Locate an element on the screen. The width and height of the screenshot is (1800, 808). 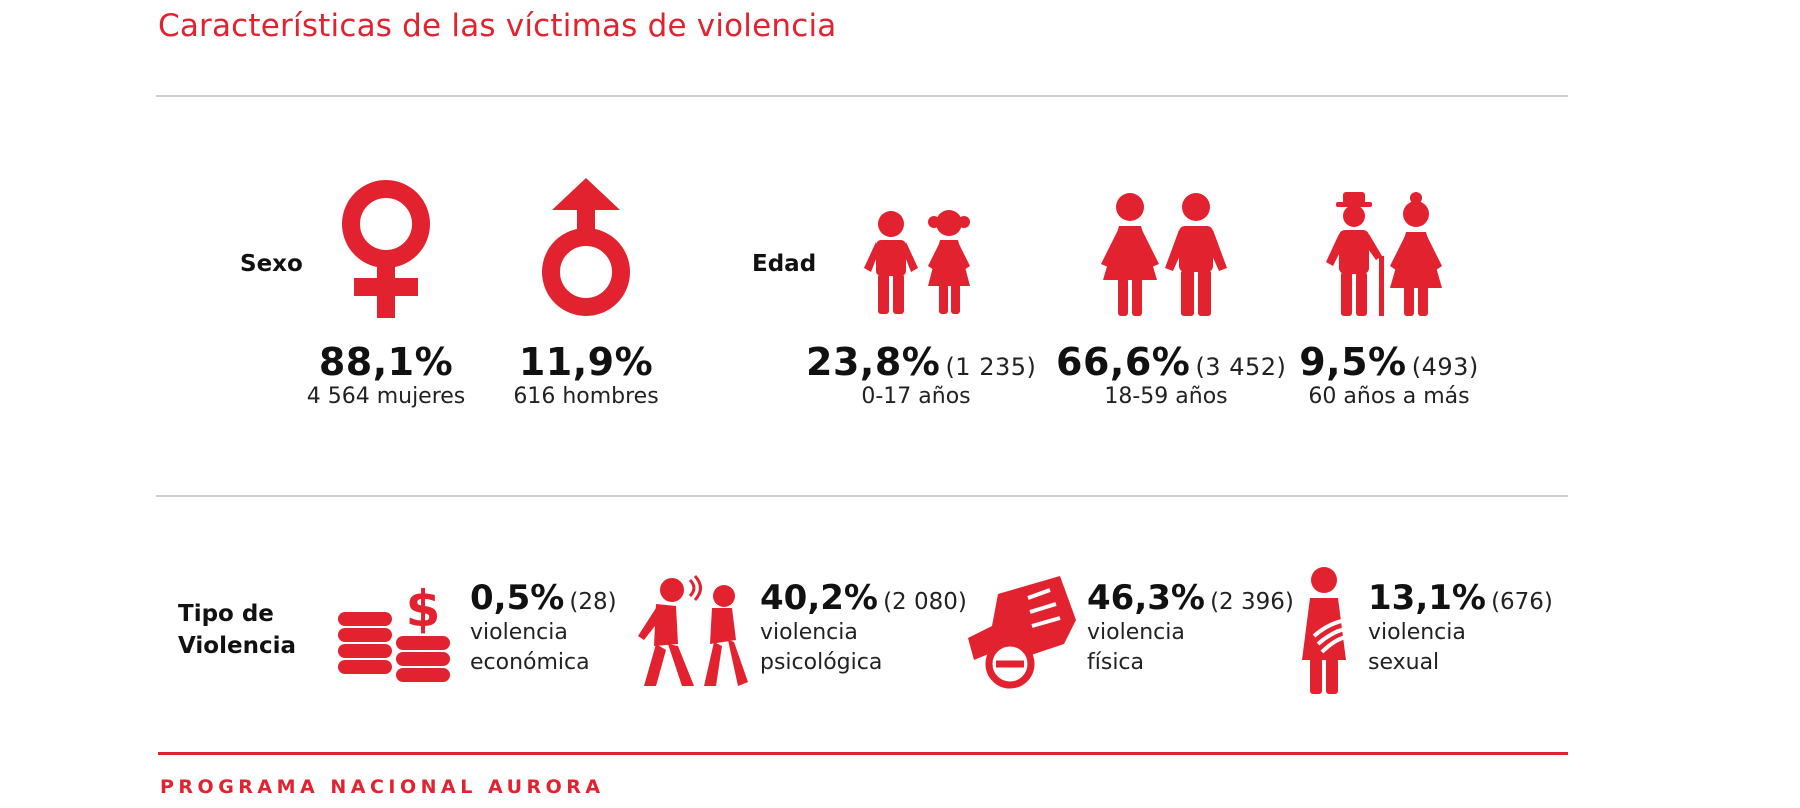
sexo-female-percent: 88,1% is located at coordinates (386, 362).